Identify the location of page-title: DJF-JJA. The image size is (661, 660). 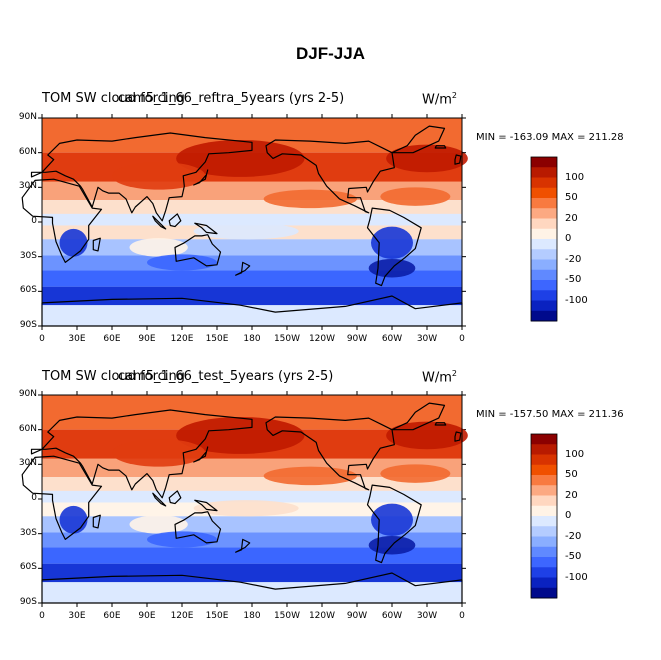
(330, 53).